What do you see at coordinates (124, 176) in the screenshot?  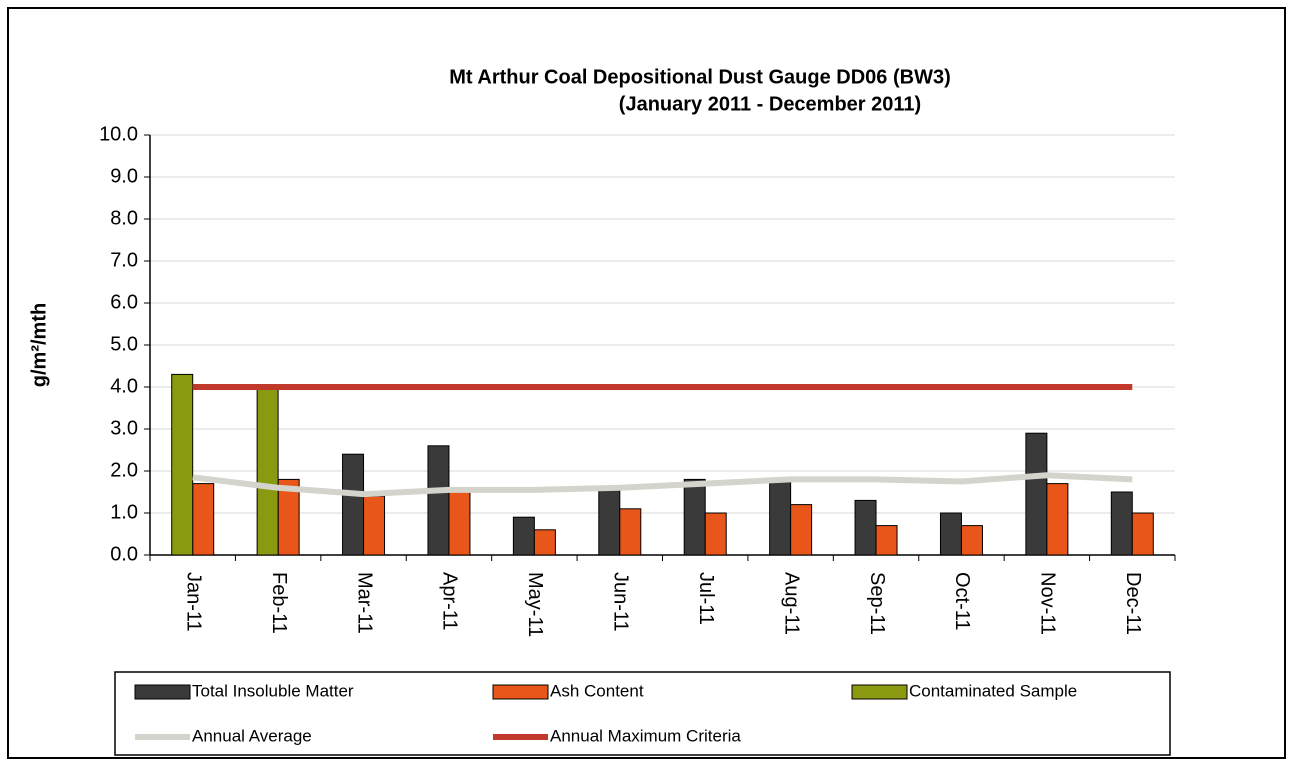 I see `y-tick-label: 9.0` at bounding box center [124, 176].